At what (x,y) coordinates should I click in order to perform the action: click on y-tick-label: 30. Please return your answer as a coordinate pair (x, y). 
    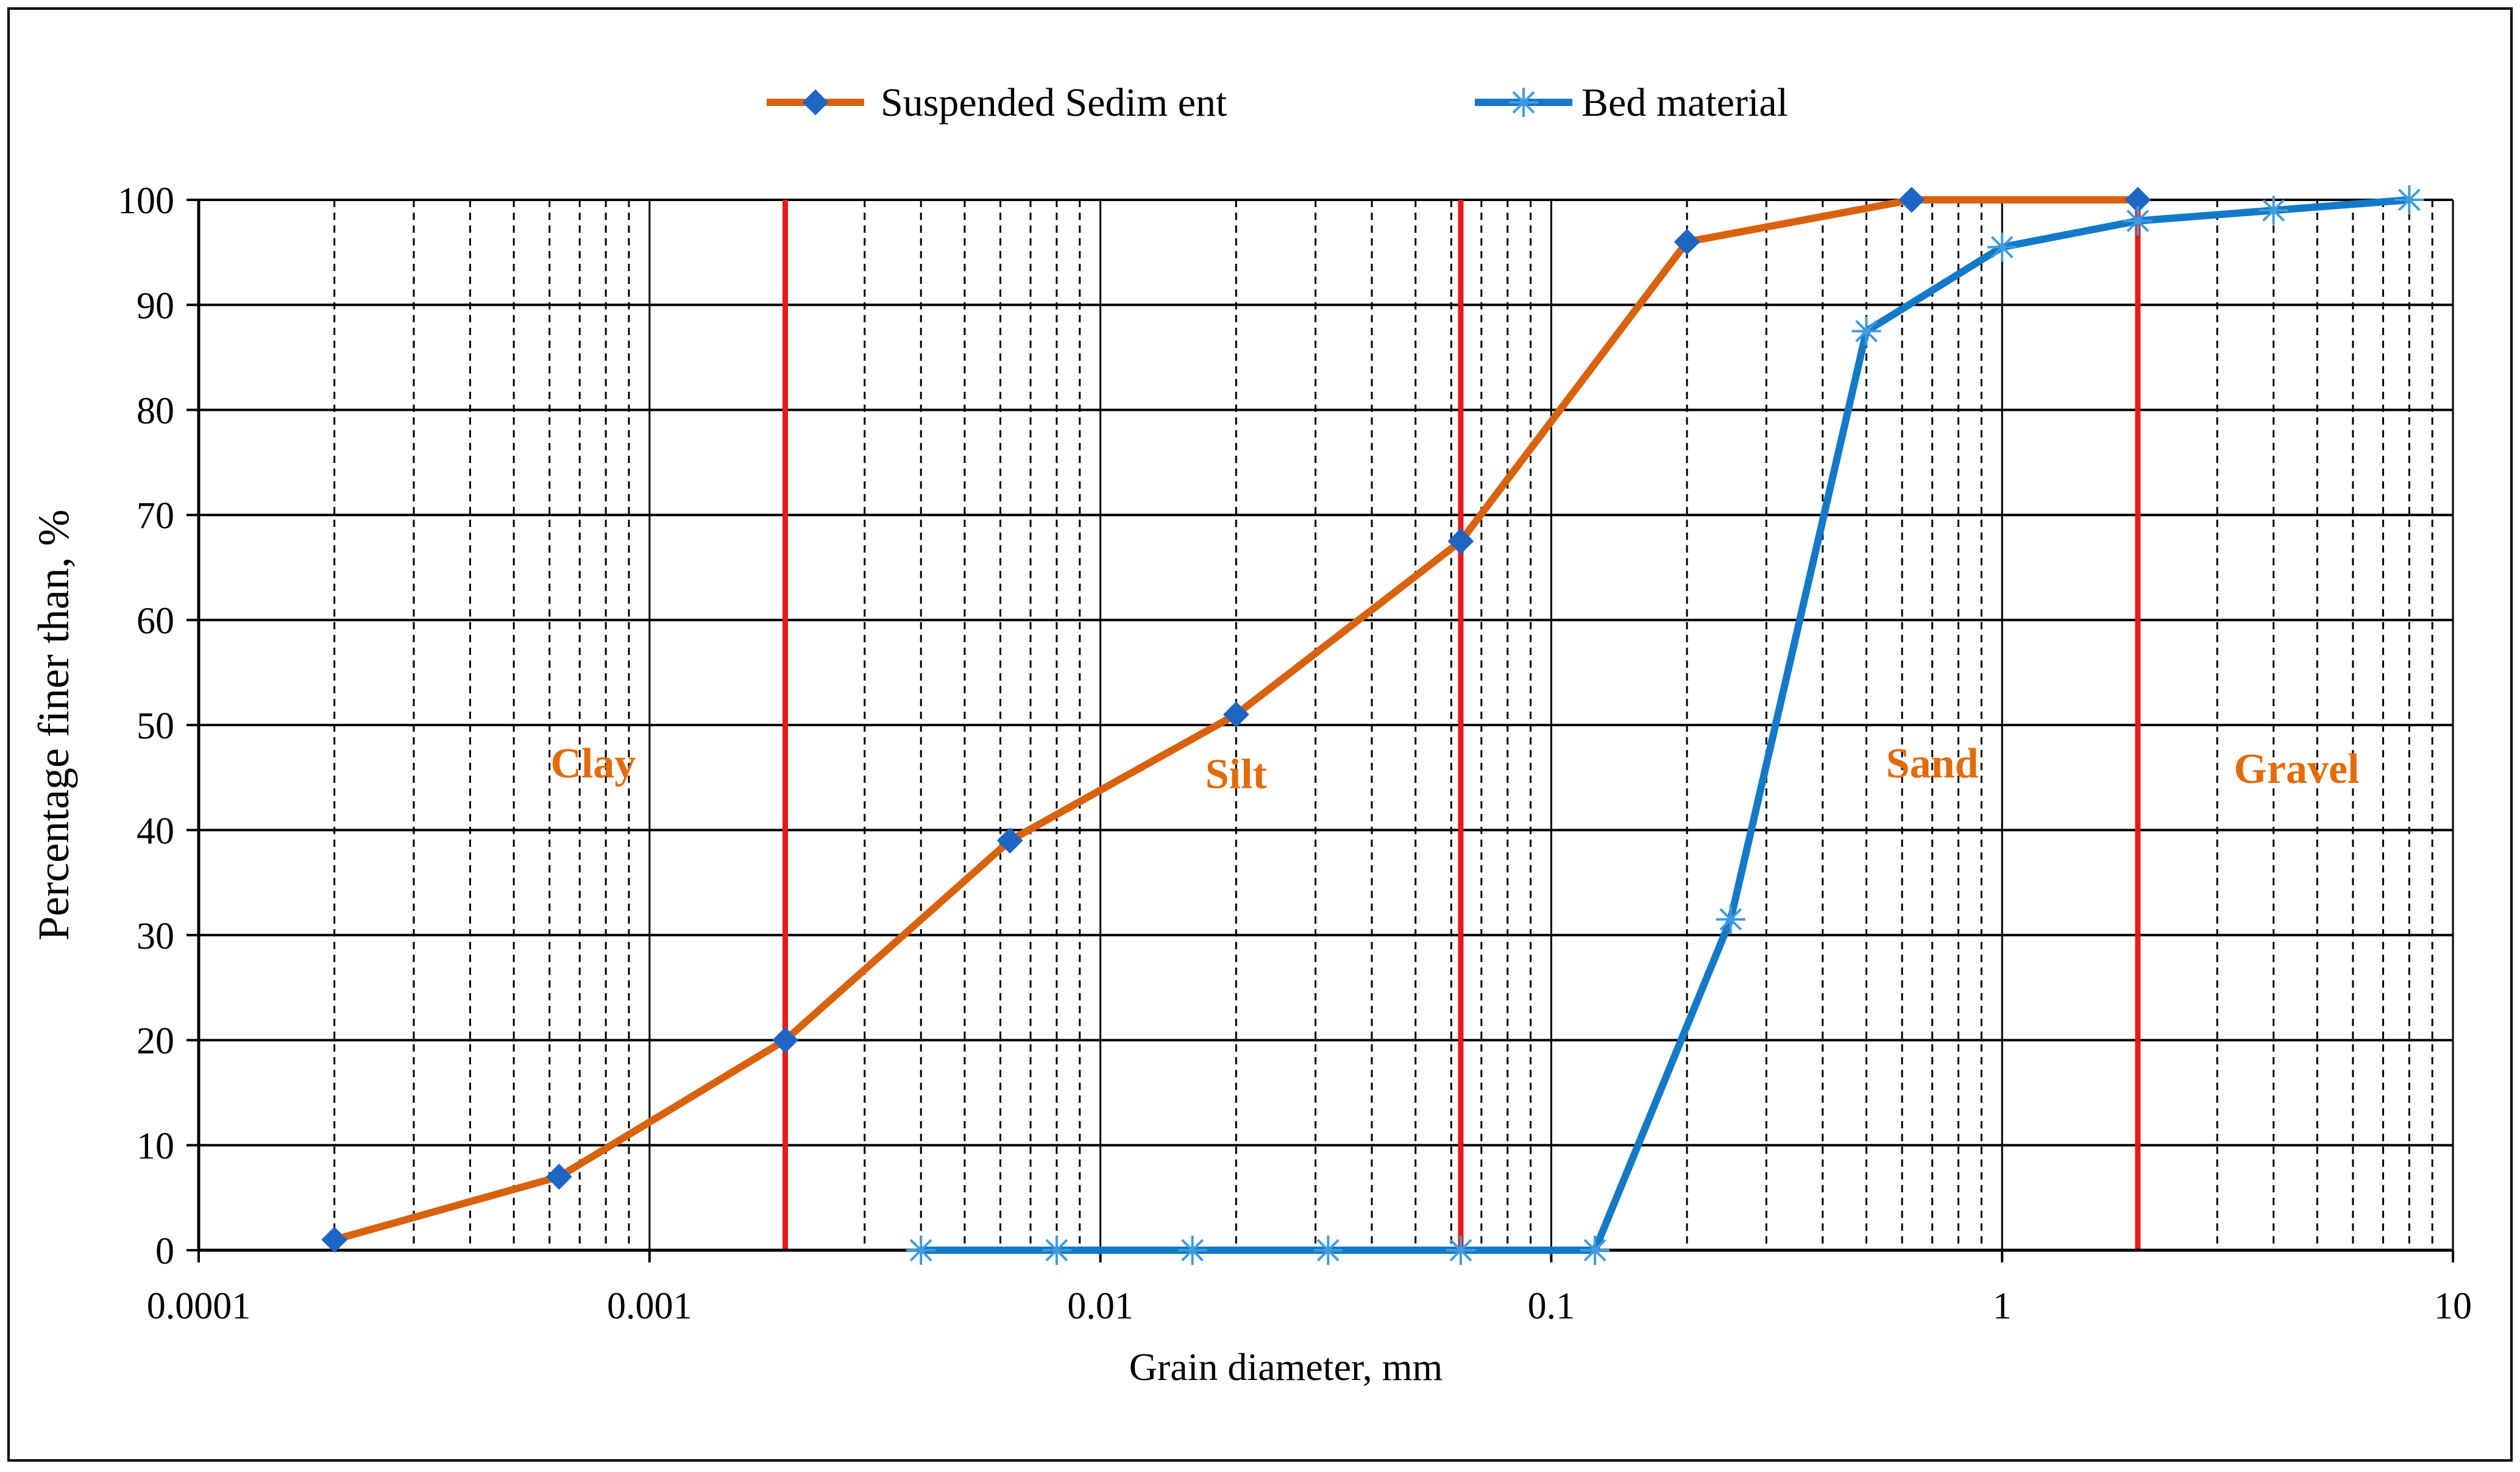
    Looking at the image, I should click on (155, 936).